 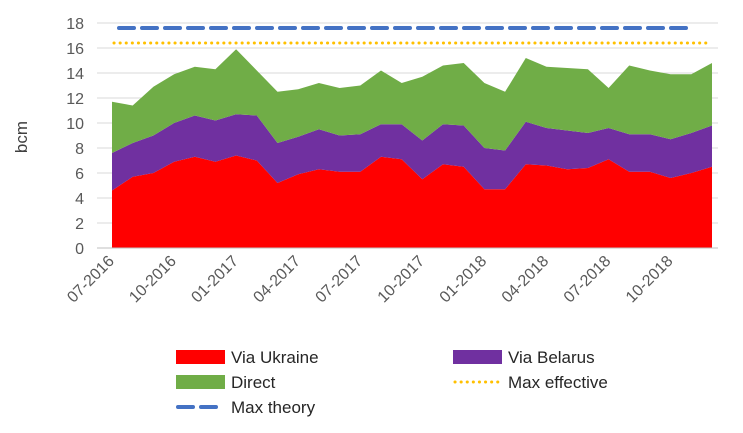 I want to click on x-tick-label: 01-2018, so click(x=464, y=280).